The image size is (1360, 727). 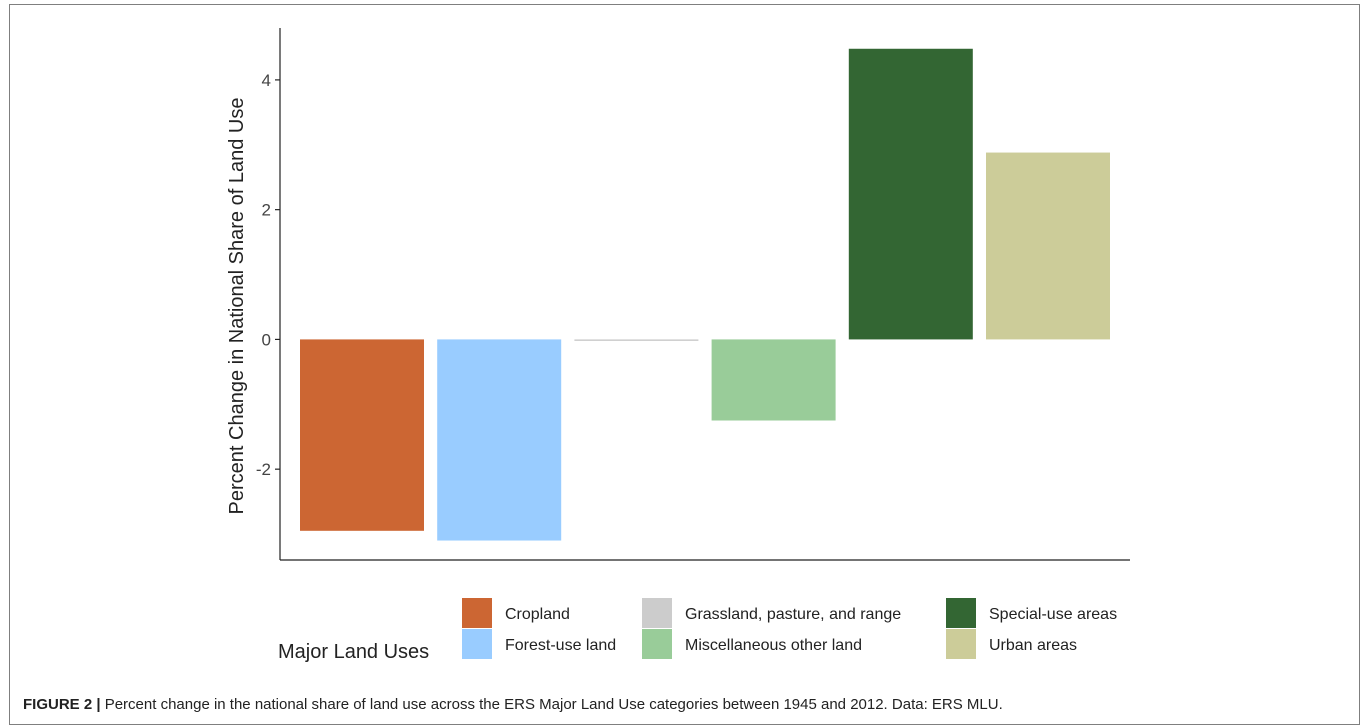 What do you see at coordinates (793, 614) in the screenshot?
I see `legend-label: Grassland, pasture, and range` at bounding box center [793, 614].